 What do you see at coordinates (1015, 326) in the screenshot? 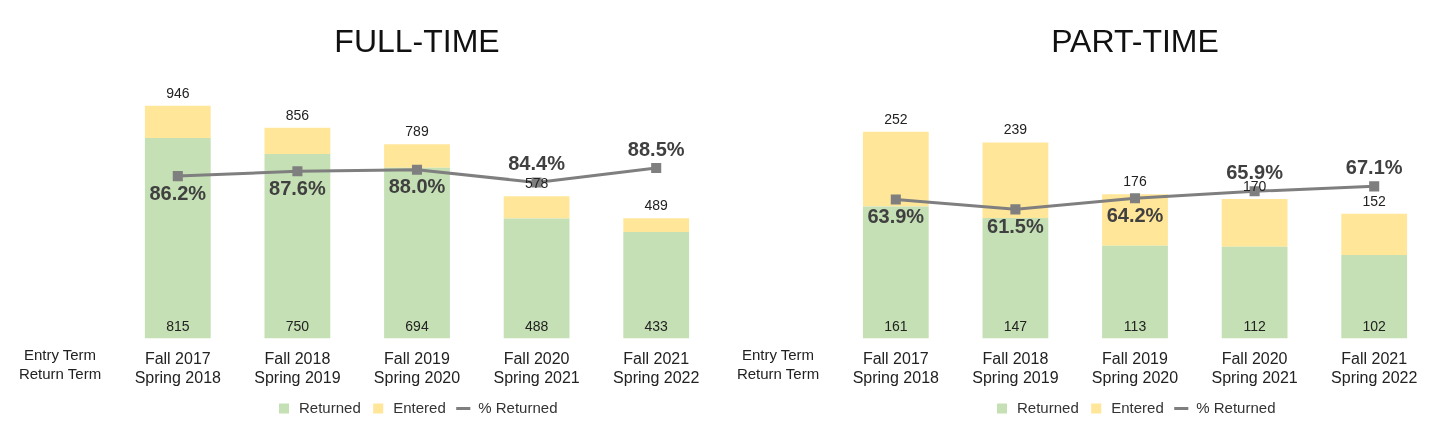
I see `data-label: 147` at bounding box center [1015, 326].